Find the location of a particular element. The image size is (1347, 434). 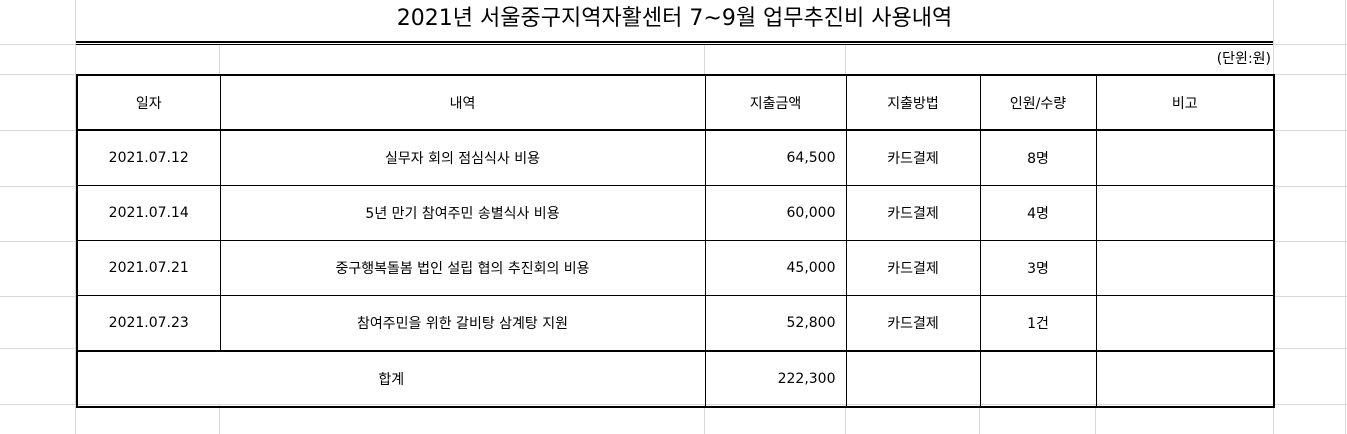

page-title: 2021년 서울중구지역자활센터 7~9월 업무추진비 사용내역 is located at coordinates (674, 18).